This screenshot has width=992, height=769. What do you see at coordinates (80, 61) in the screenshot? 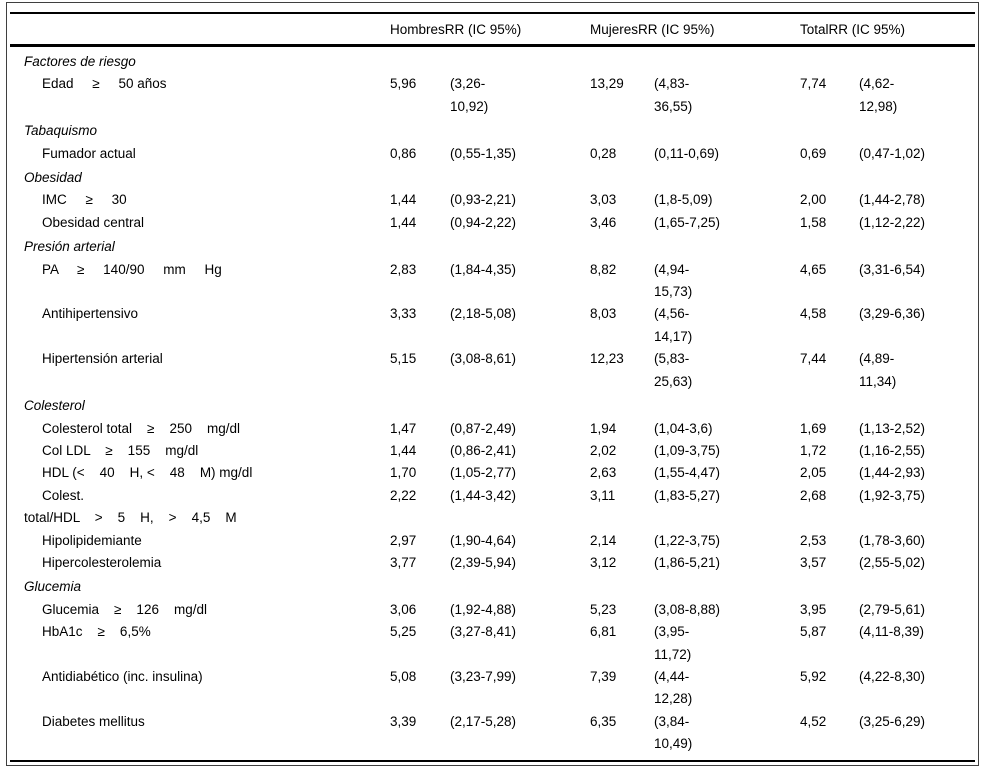
I see `section-label: Factores de riesgo` at bounding box center [80, 61].